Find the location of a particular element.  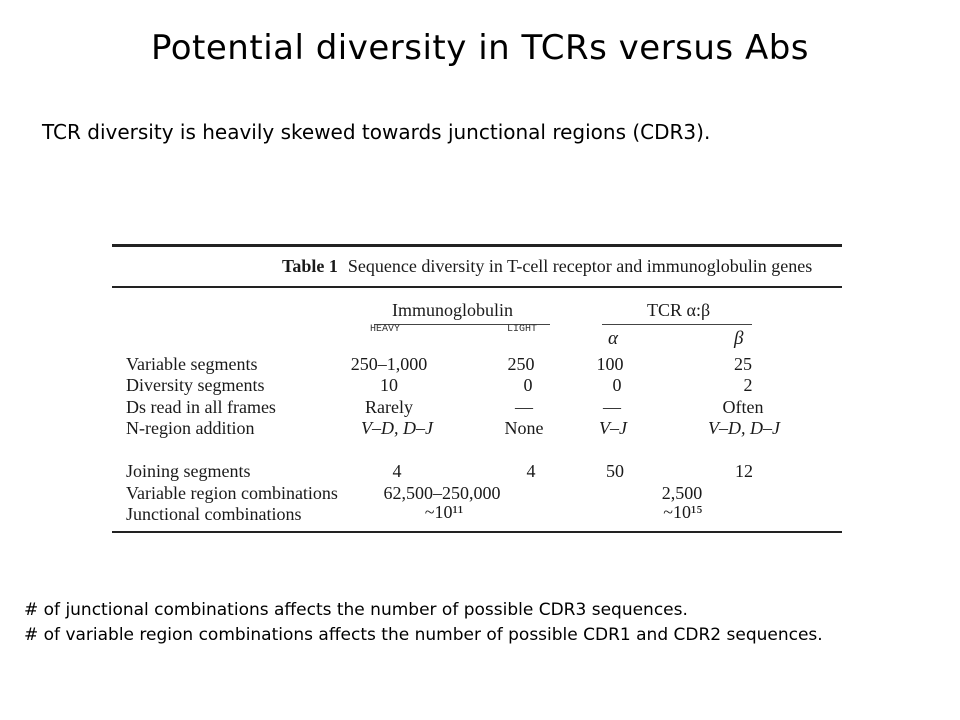

row-label: Joining segments is located at coordinates (188, 471).